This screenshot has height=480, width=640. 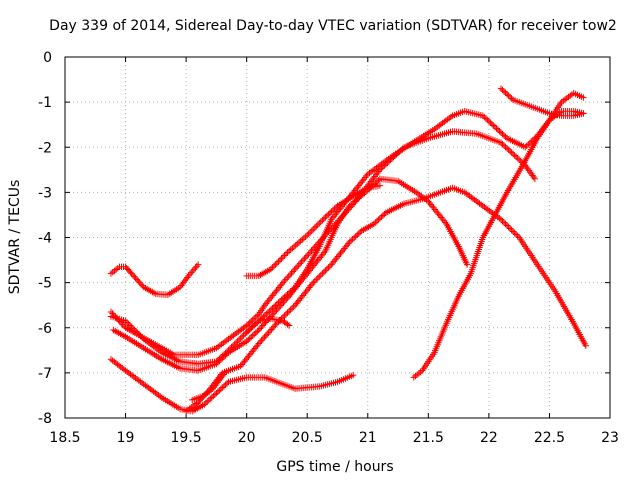 What do you see at coordinates (45, 329) in the screenshot?
I see `y-tick-label: -6` at bounding box center [45, 329].